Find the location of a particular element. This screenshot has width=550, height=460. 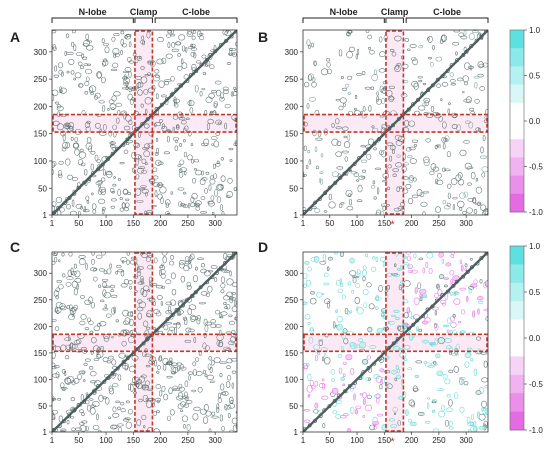

clamp-box-horizontal is located at coordinates (144, 123).